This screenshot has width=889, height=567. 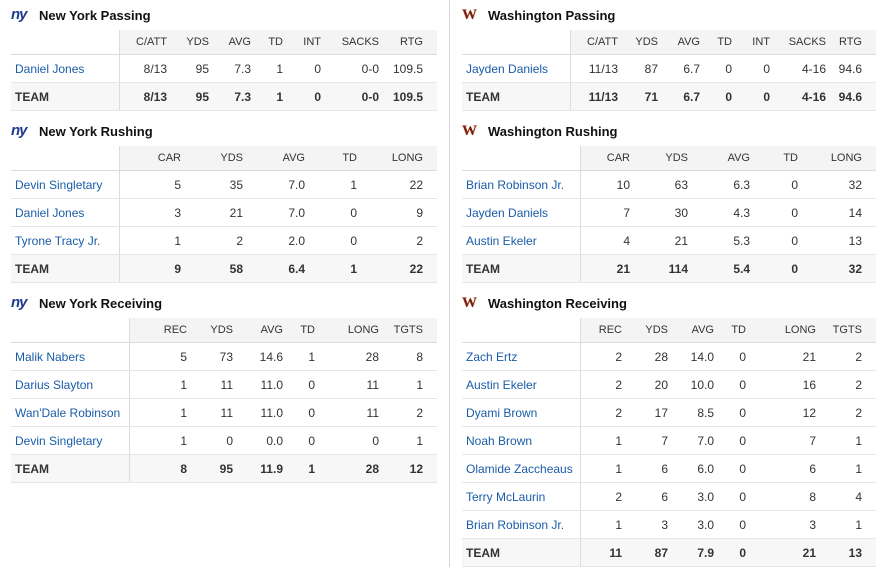 I want to click on player-link: Wan'Dale Robinson, so click(x=70, y=412).